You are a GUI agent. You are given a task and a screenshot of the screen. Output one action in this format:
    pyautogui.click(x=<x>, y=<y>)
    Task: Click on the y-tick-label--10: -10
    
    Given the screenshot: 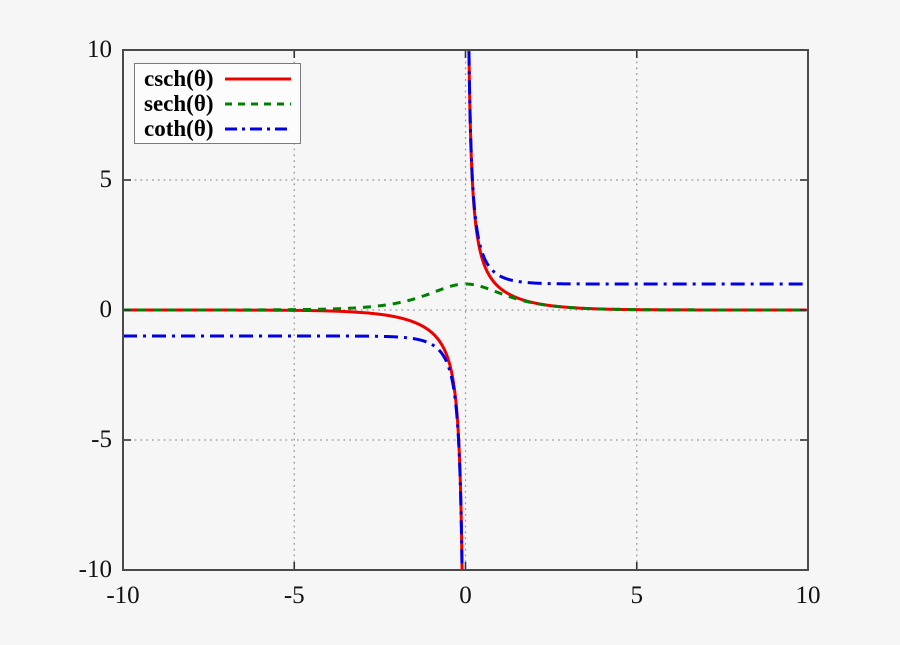 What is the action you would take?
    pyautogui.click(x=95, y=569)
    